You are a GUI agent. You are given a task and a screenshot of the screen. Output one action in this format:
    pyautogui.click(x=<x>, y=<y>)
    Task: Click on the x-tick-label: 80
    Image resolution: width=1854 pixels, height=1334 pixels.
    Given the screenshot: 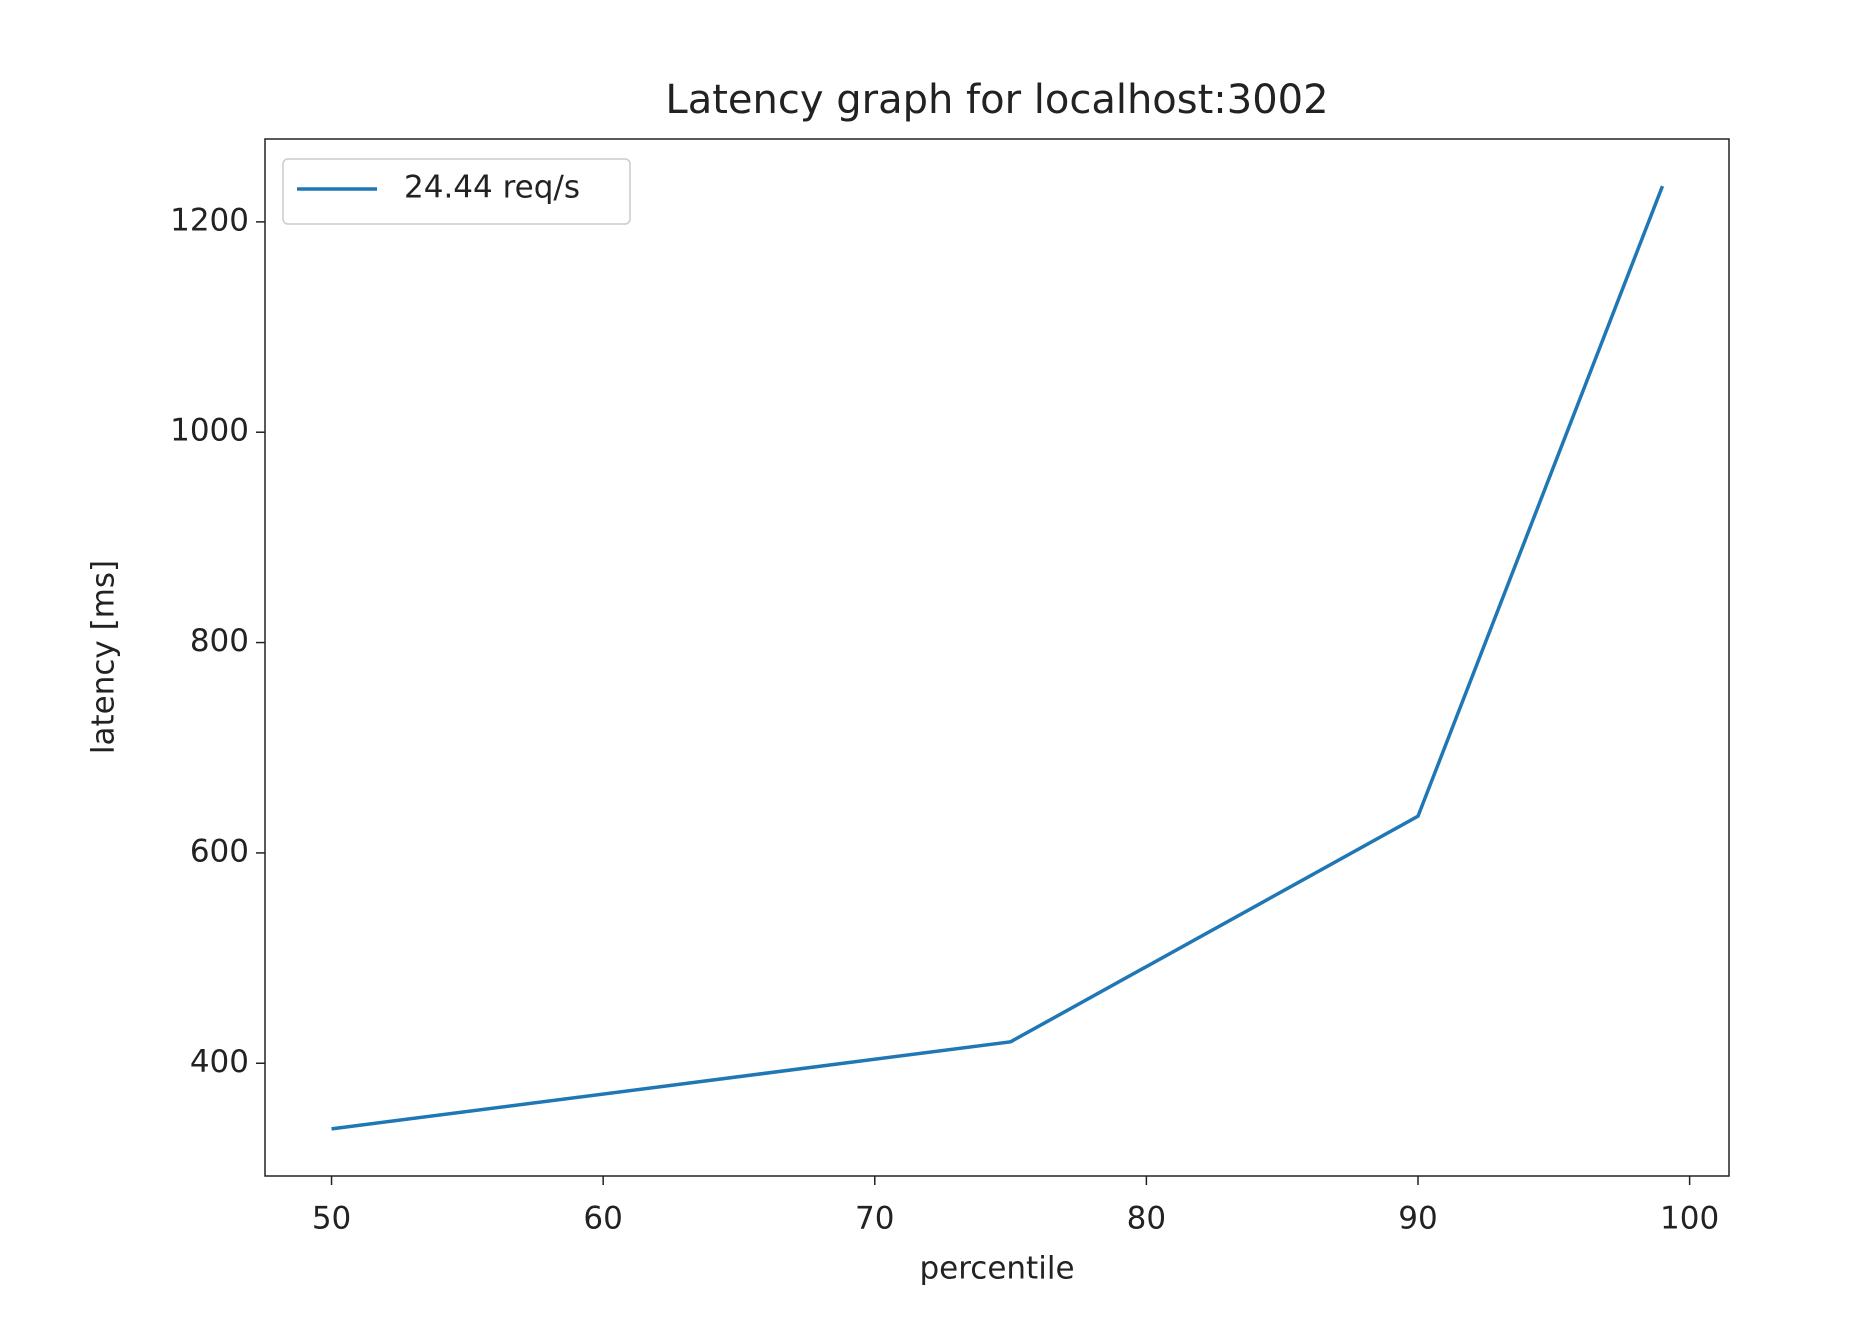 What is the action you would take?
    pyautogui.click(x=1146, y=1219)
    